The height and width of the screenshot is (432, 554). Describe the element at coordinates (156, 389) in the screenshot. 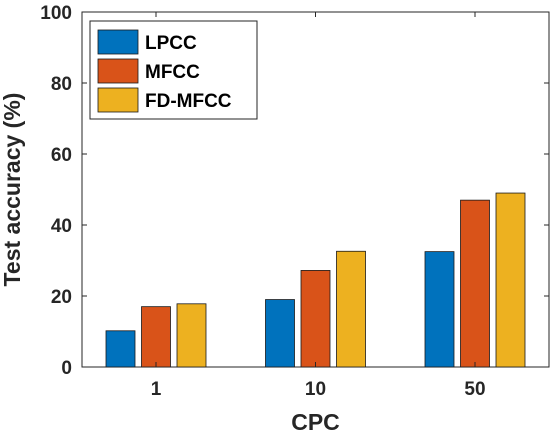

I see `x-tick-label: 1` at that location.